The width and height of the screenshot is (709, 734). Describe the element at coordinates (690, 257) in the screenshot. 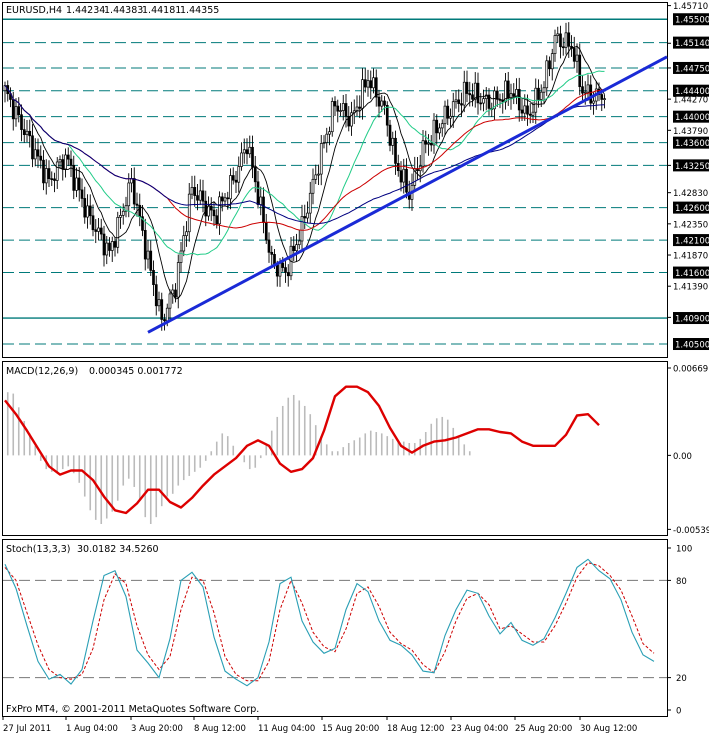

I see `price-axis-label: 1.41870` at that location.